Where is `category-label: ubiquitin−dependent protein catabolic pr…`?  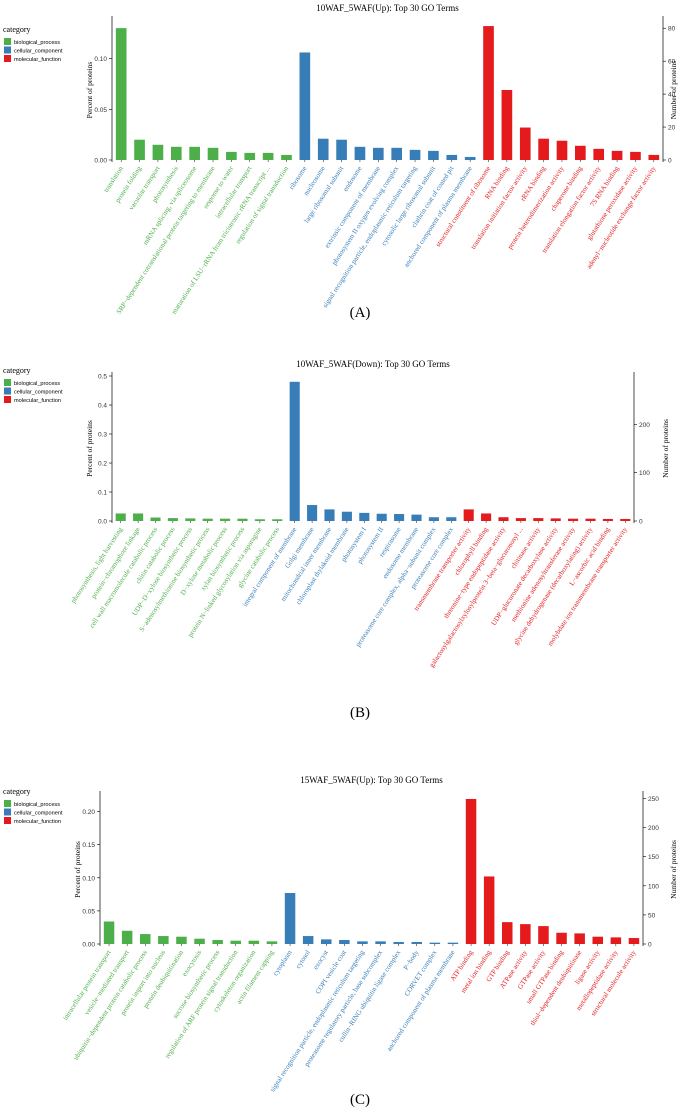
category-label: ubiquitin−dependent protein catabolic pr… is located at coordinates (110, 1005).